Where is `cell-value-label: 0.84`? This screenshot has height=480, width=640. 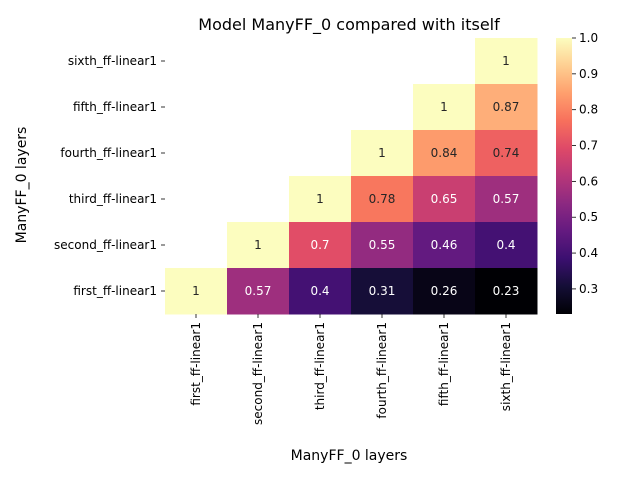
cell-value-label: 0.84 is located at coordinates (444, 153).